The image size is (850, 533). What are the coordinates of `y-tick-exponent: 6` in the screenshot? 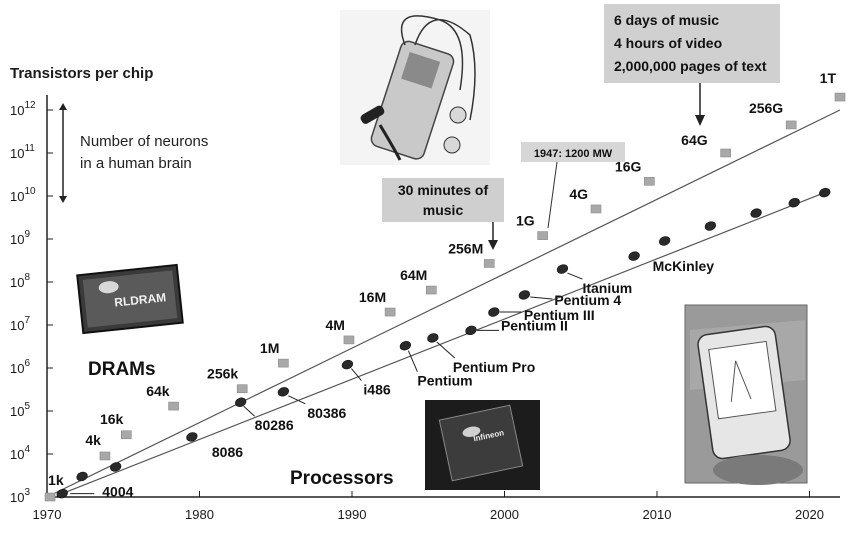 It's located at (27, 363).